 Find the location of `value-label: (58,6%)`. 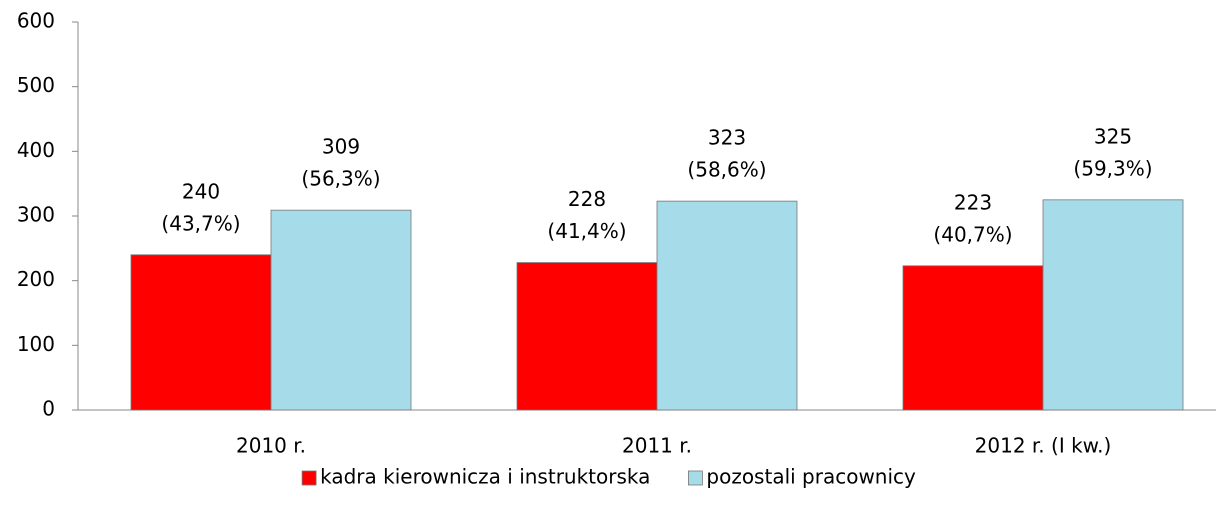

value-label: (58,6%) is located at coordinates (726, 170).